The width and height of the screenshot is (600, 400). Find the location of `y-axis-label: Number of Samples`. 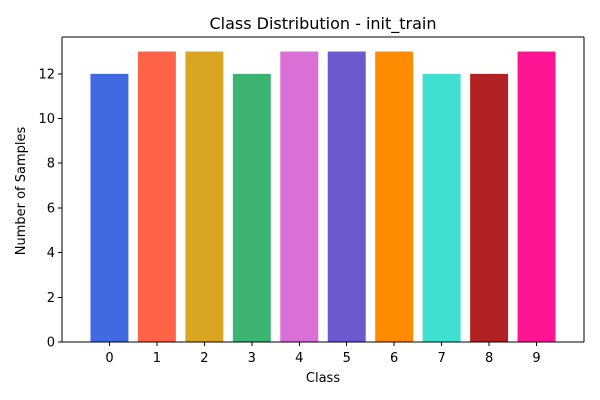

y-axis-label: Number of Samples is located at coordinates (21, 191).